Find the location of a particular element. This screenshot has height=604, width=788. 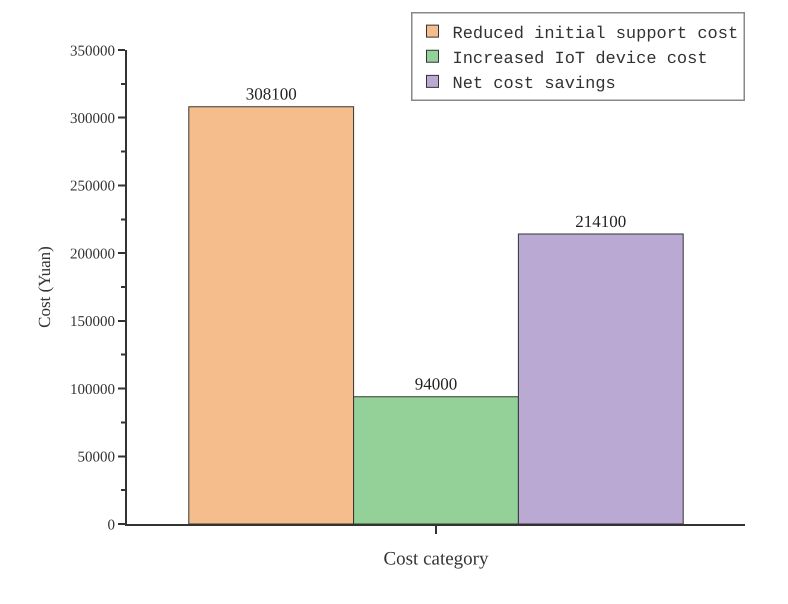

y-tick-label: 0 is located at coordinates (111, 525).